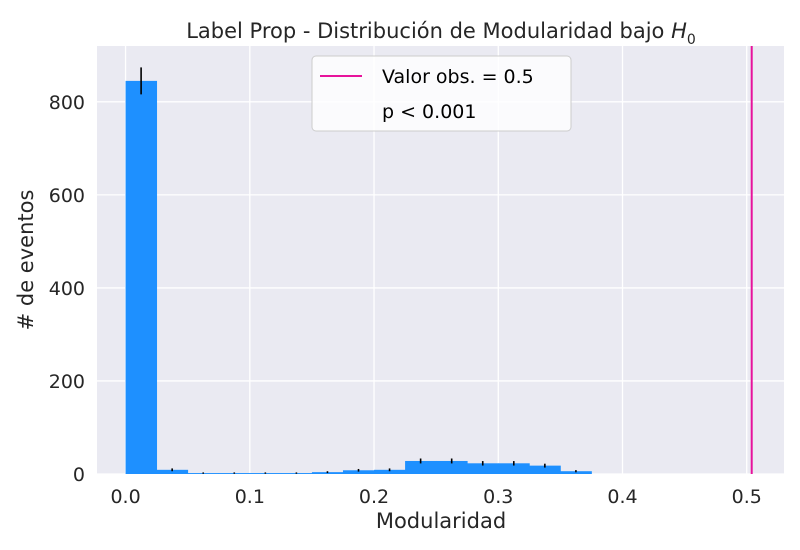 This screenshot has height=550, width=800. What do you see at coordinates (458, 77) in the screenshot?
I see `legend-observed-label: Valor obs. = 0.5` at bounding box center [458, 77].